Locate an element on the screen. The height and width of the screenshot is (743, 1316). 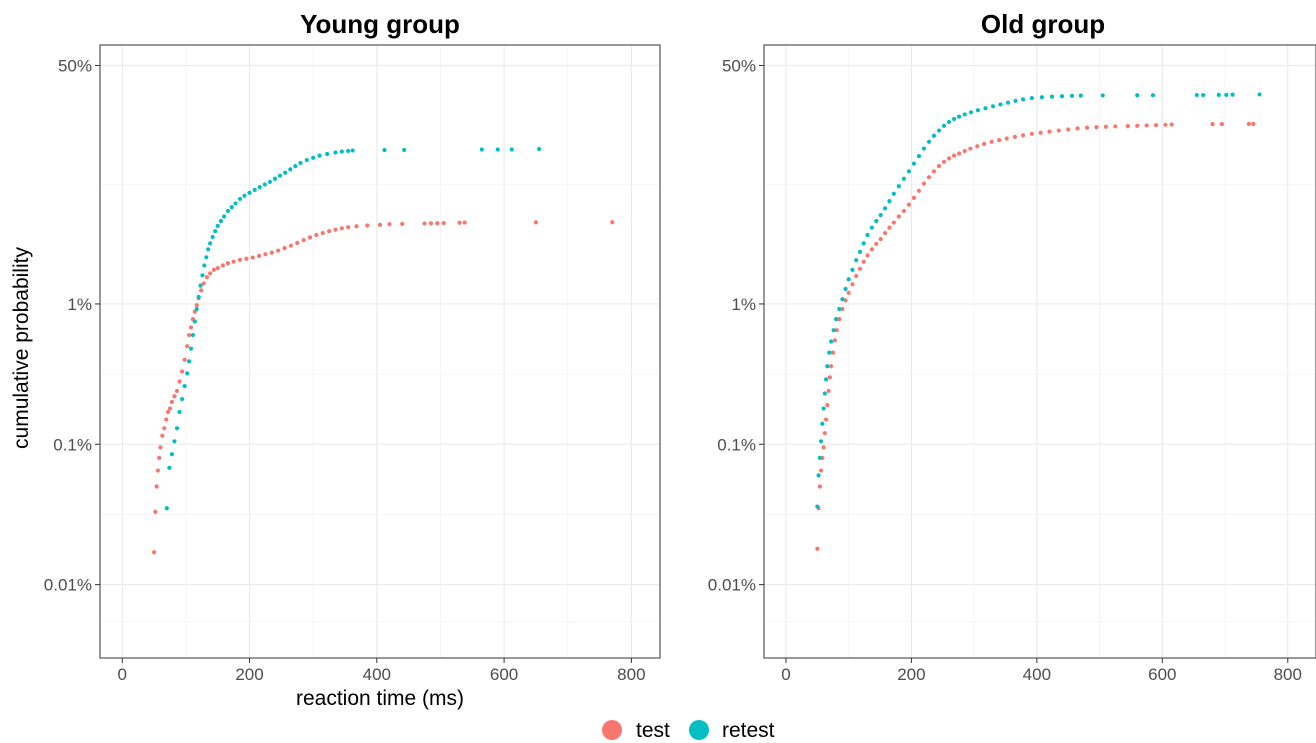
x-axis-title: reaction time (ms) is located at coordinates (380, 698).